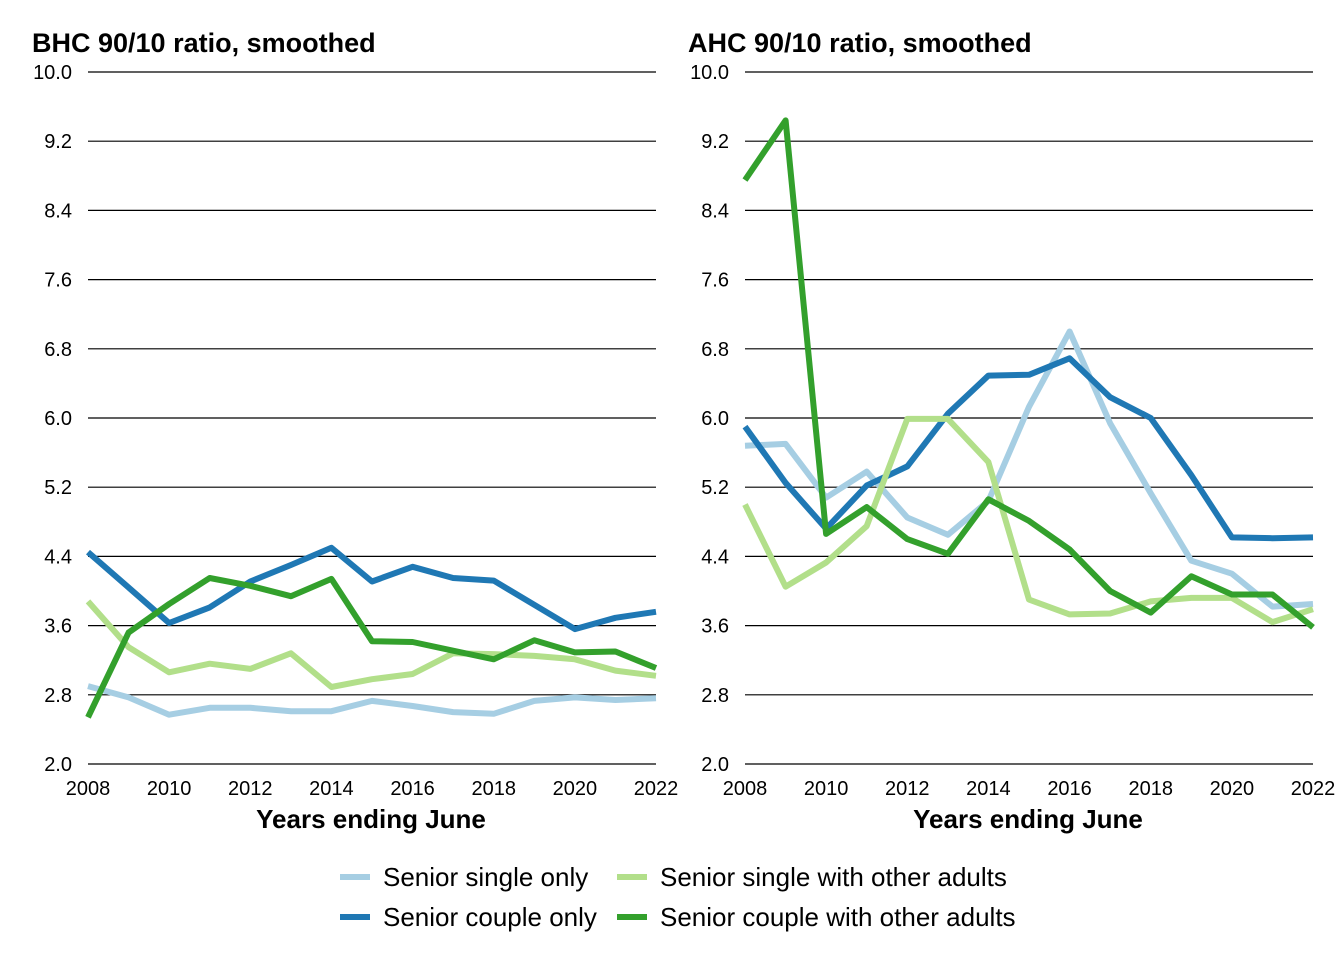 The image size is (1344, 960). I want to click on legend-item-senior-single-only: Senior single only, so click(464, 877).